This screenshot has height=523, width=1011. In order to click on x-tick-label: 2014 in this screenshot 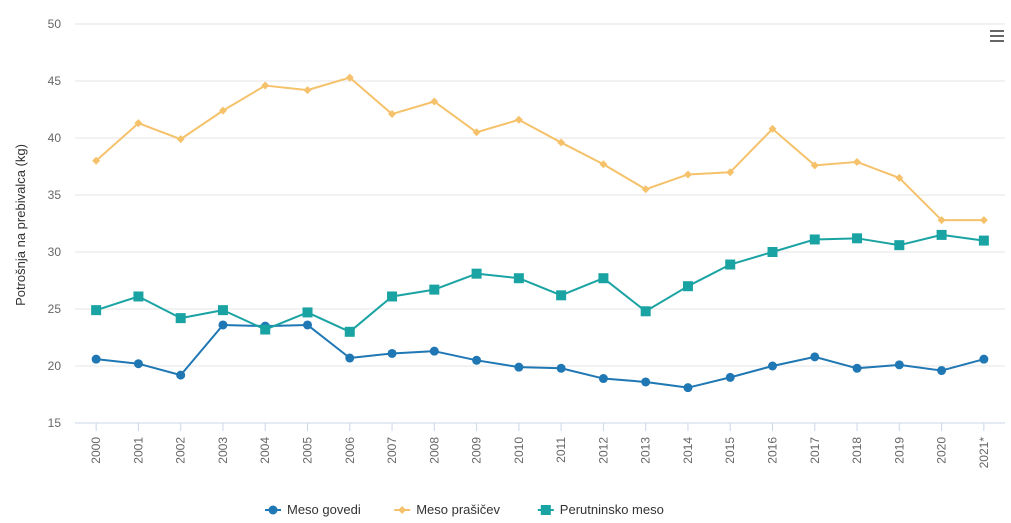, I will do `click(688, 450)`.